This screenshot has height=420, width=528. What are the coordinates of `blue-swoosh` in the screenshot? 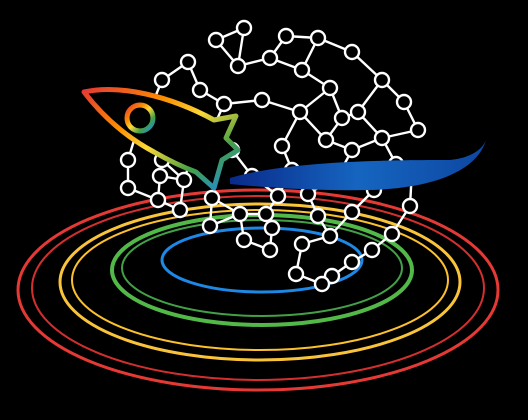 It's located at (358, 165).